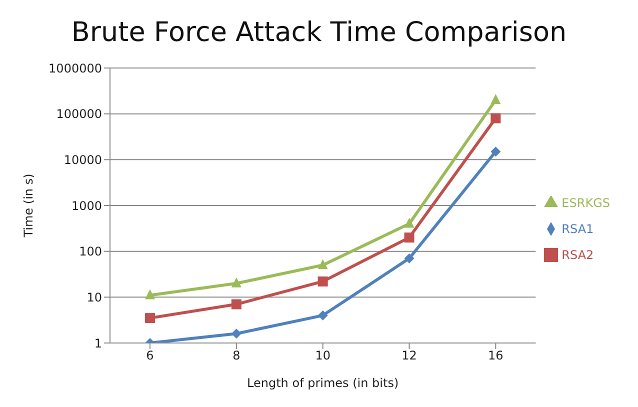  What do you see at coordinates (586, 203) in the screenshot?
I see `legend-label: ESRKGS` at bounding box center [586, 203].